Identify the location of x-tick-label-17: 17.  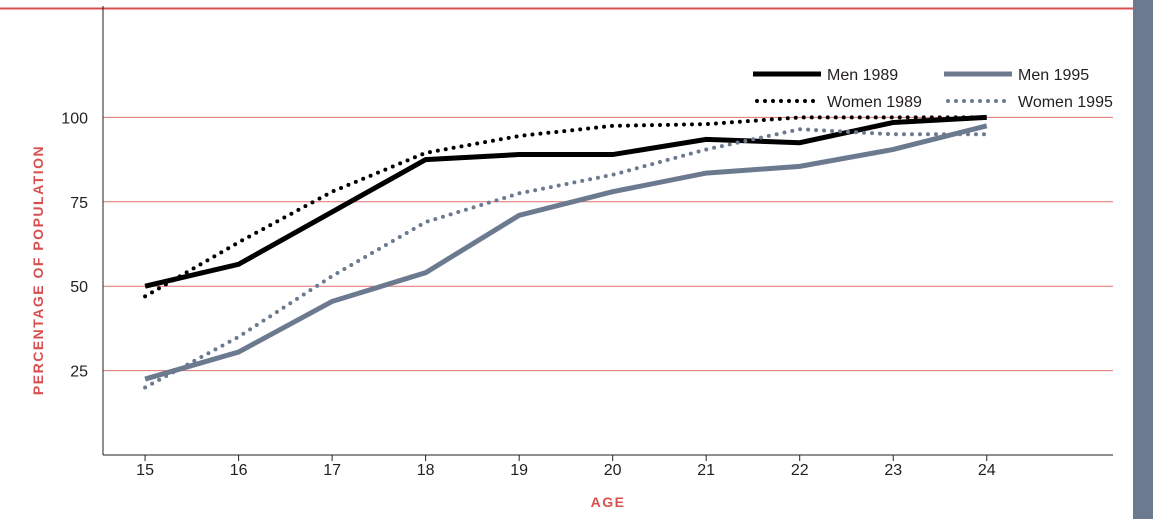
(332, 470).